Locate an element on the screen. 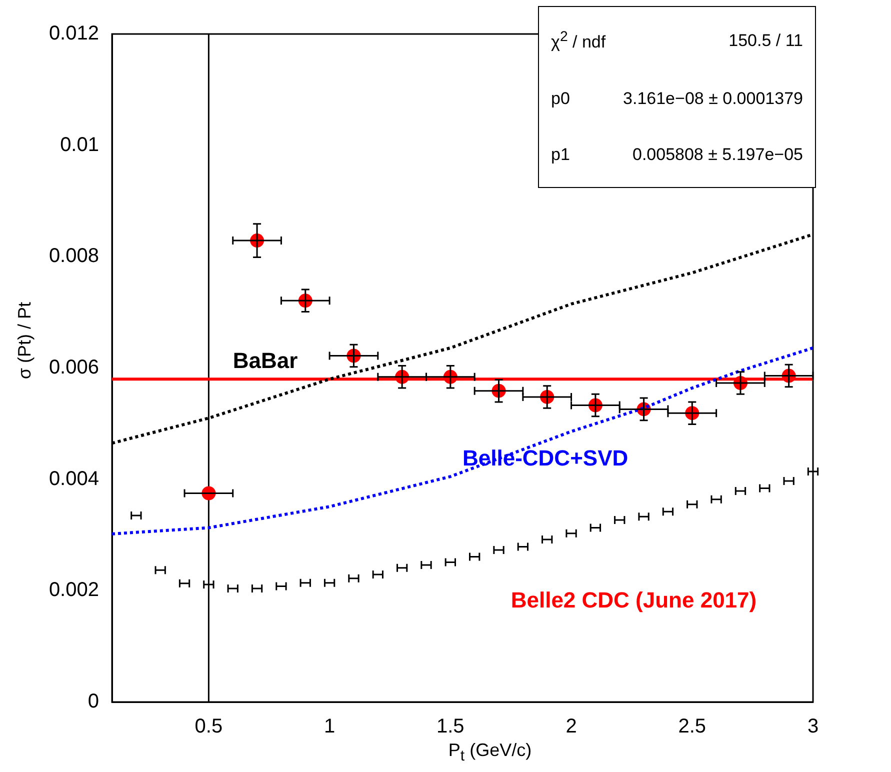  x-tick-label: 2.5 is located at coordinates (692, 727).